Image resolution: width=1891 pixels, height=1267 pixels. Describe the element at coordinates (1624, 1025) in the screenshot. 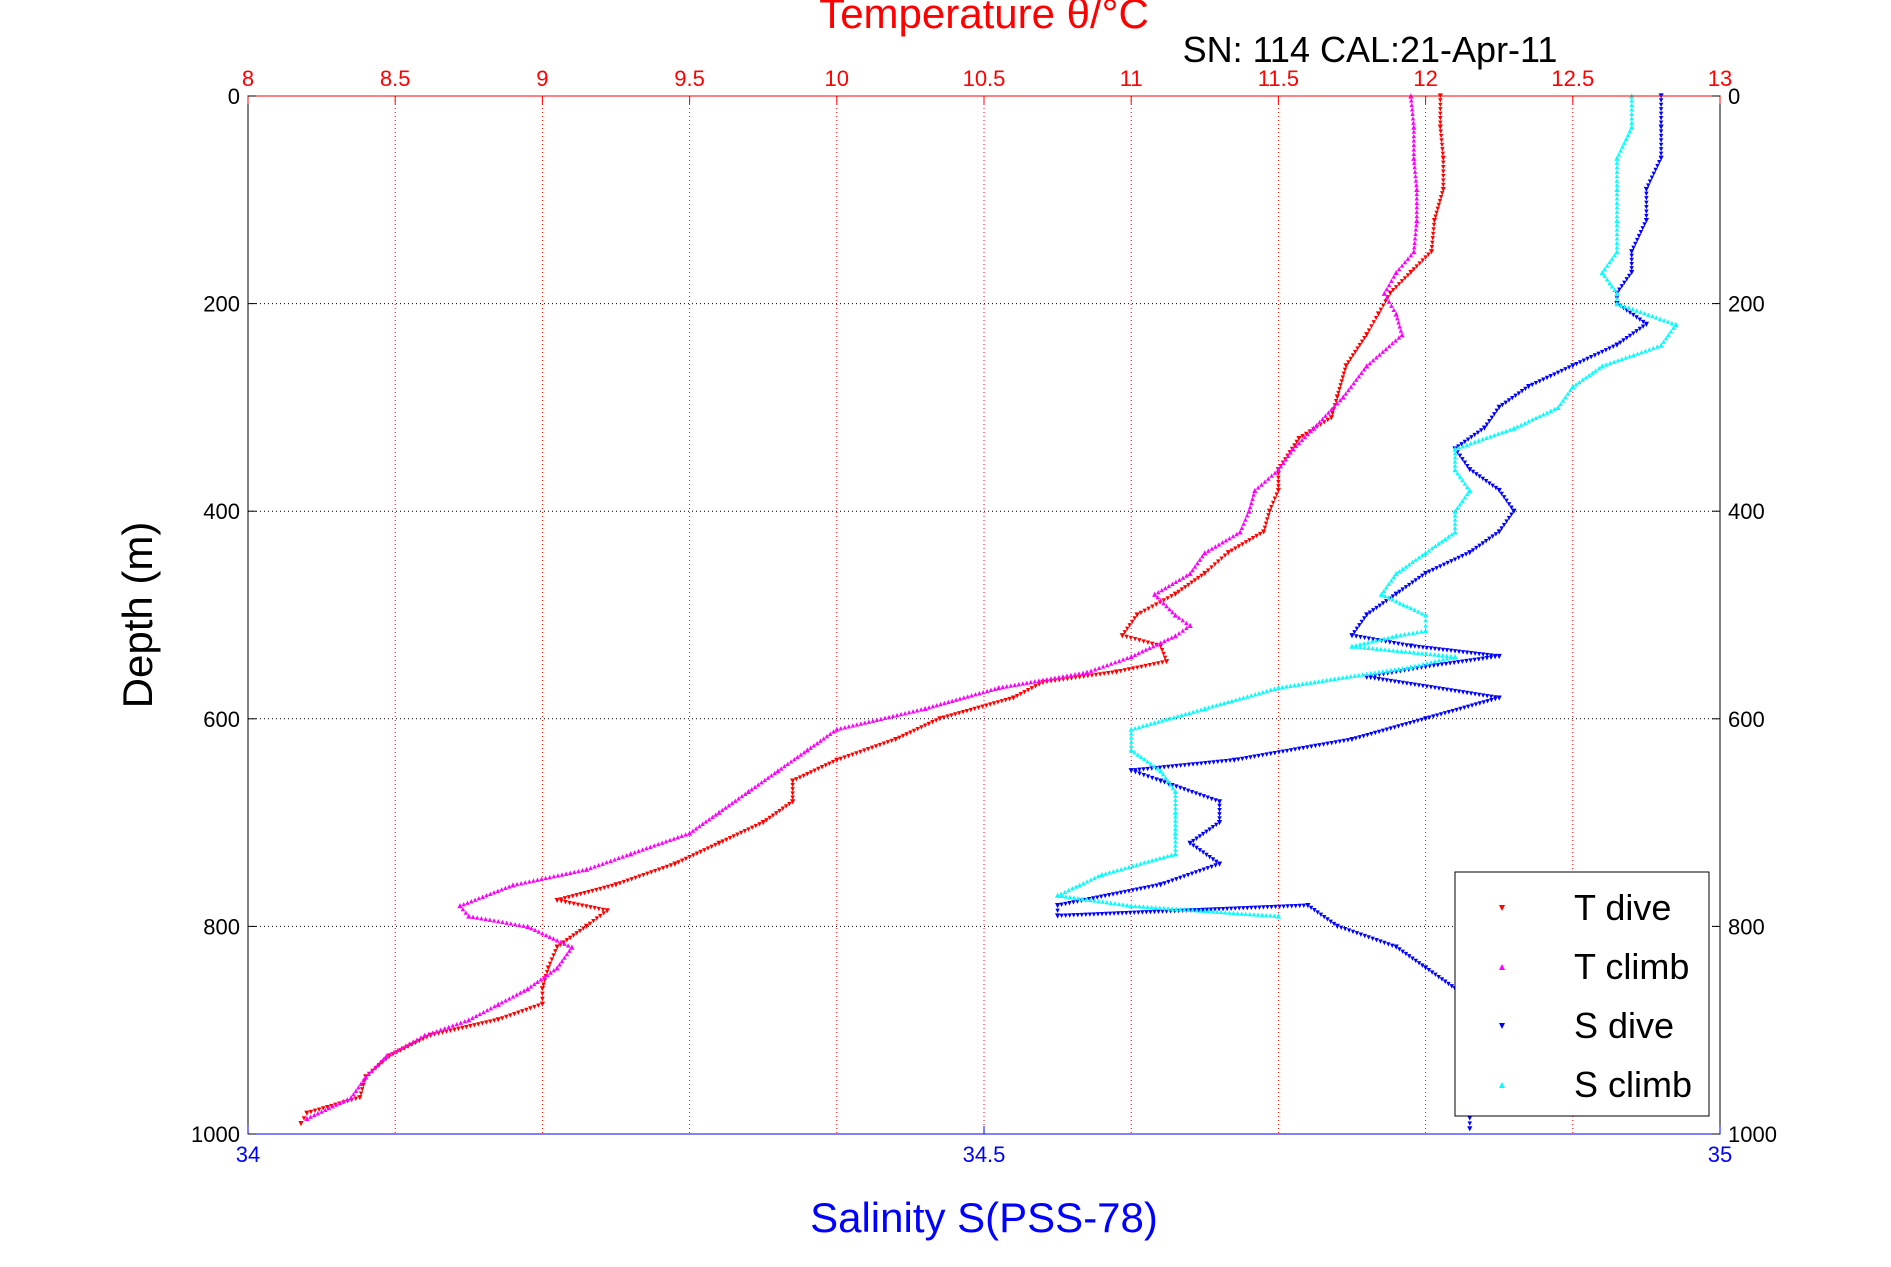

I see `legend-label-s-dive: S dive` at that location.